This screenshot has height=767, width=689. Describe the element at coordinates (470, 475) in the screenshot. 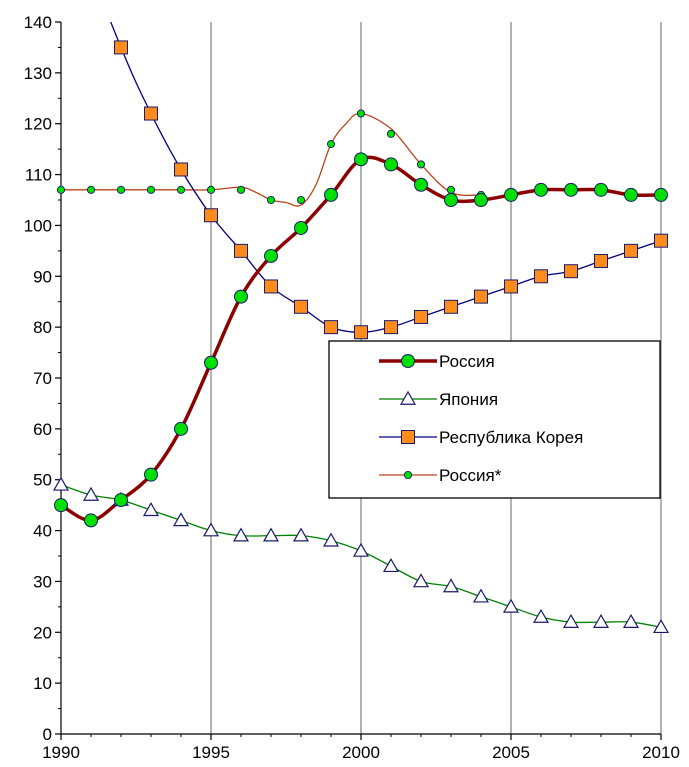

I see `legend-label-3: Россия*` at that location.